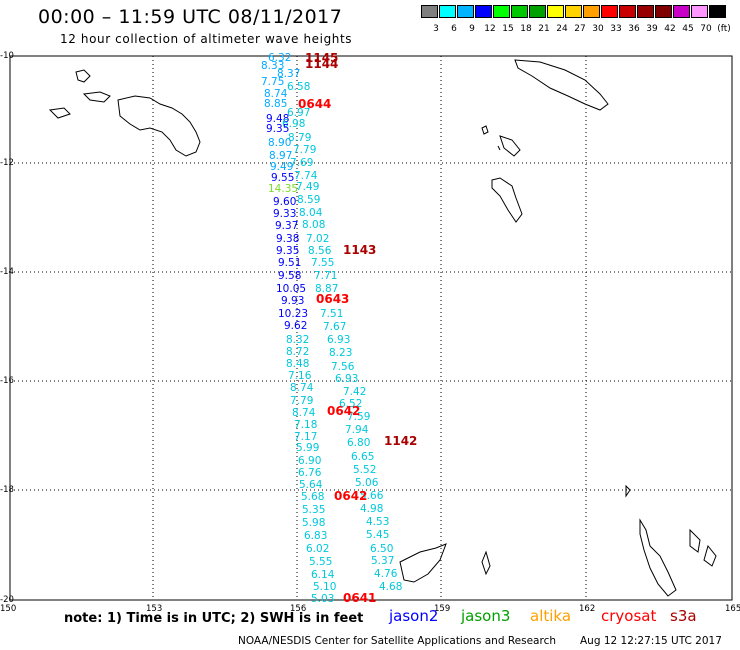 This screenshot has height=650, width=740. What do you see at coordinates (382, 549) in the screenshot?
I see `wave-height-label: 6.50` at bounding box center [382, 549].